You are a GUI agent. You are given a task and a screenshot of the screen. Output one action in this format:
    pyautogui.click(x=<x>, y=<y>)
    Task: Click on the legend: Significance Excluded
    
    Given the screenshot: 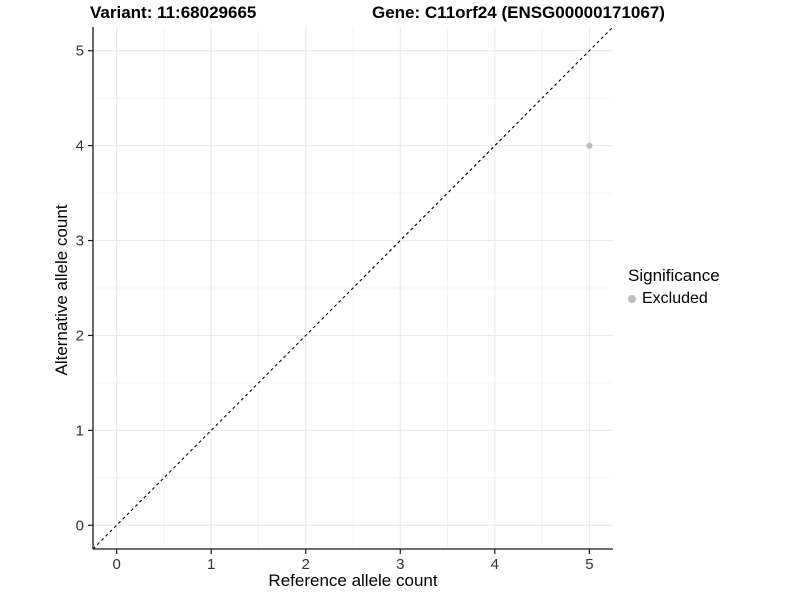 What is the action you would take?
    pyautogui.click(x=674, y=287)
    